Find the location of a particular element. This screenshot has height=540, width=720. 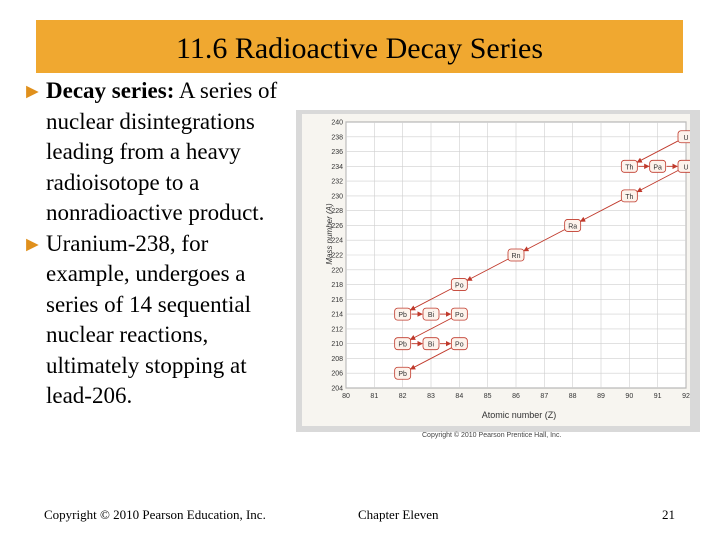

nuclide-label: Ra is located at coordinates (572, 226).